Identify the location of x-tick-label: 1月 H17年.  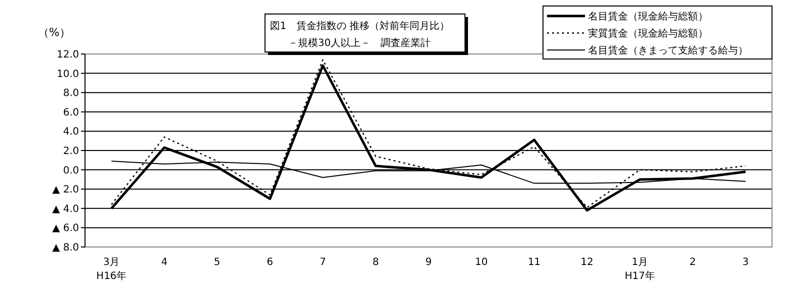
(640, 269).